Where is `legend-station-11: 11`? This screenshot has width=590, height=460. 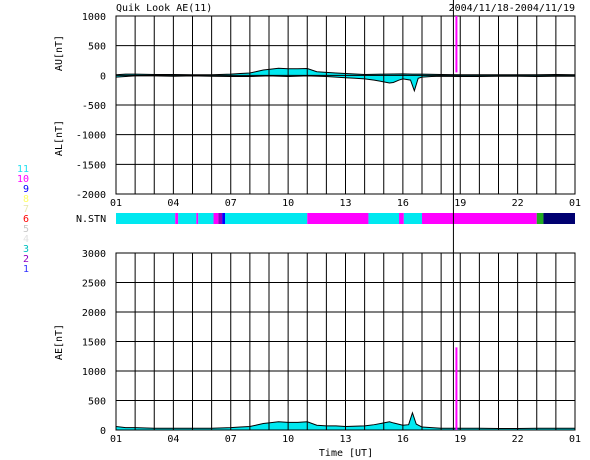
legend-station-11: 11 is located at coordinates (23, 169).